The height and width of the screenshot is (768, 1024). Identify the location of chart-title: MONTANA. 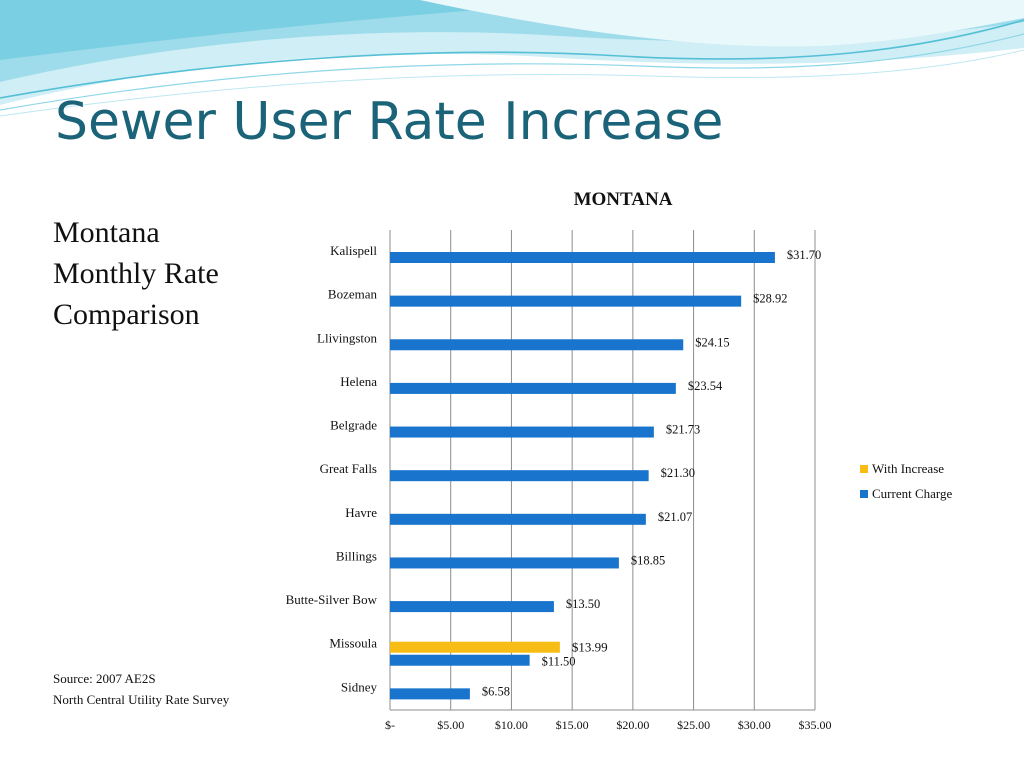
(623, 199).